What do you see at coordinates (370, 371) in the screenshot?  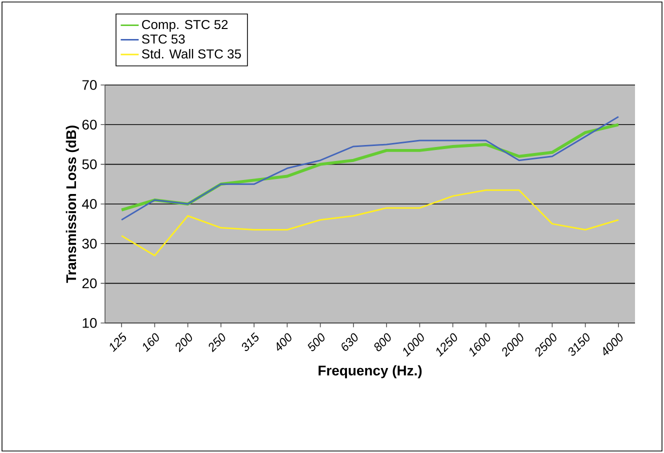 I see `x-axis-title: Frequency (Hz.)` at bounding box center [370, 371].